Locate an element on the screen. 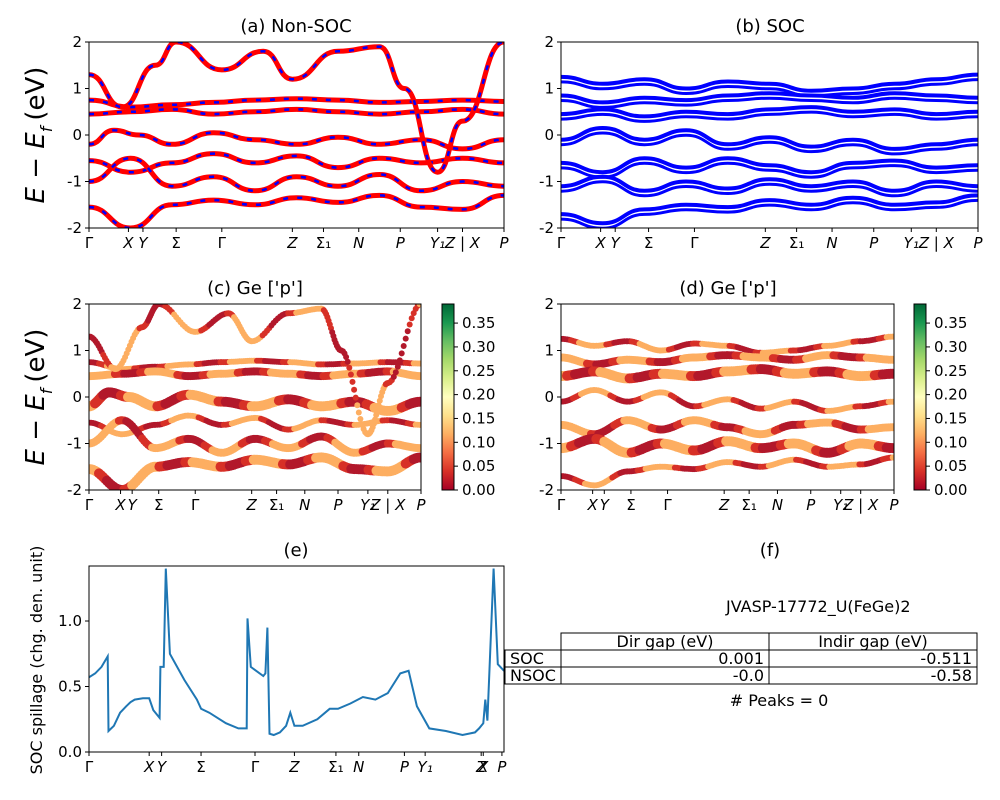 Image resolution: width=1000 pixels, height=800 pixels. colorbar-tick-label: 0.05 is located at coordinates (950, 466).